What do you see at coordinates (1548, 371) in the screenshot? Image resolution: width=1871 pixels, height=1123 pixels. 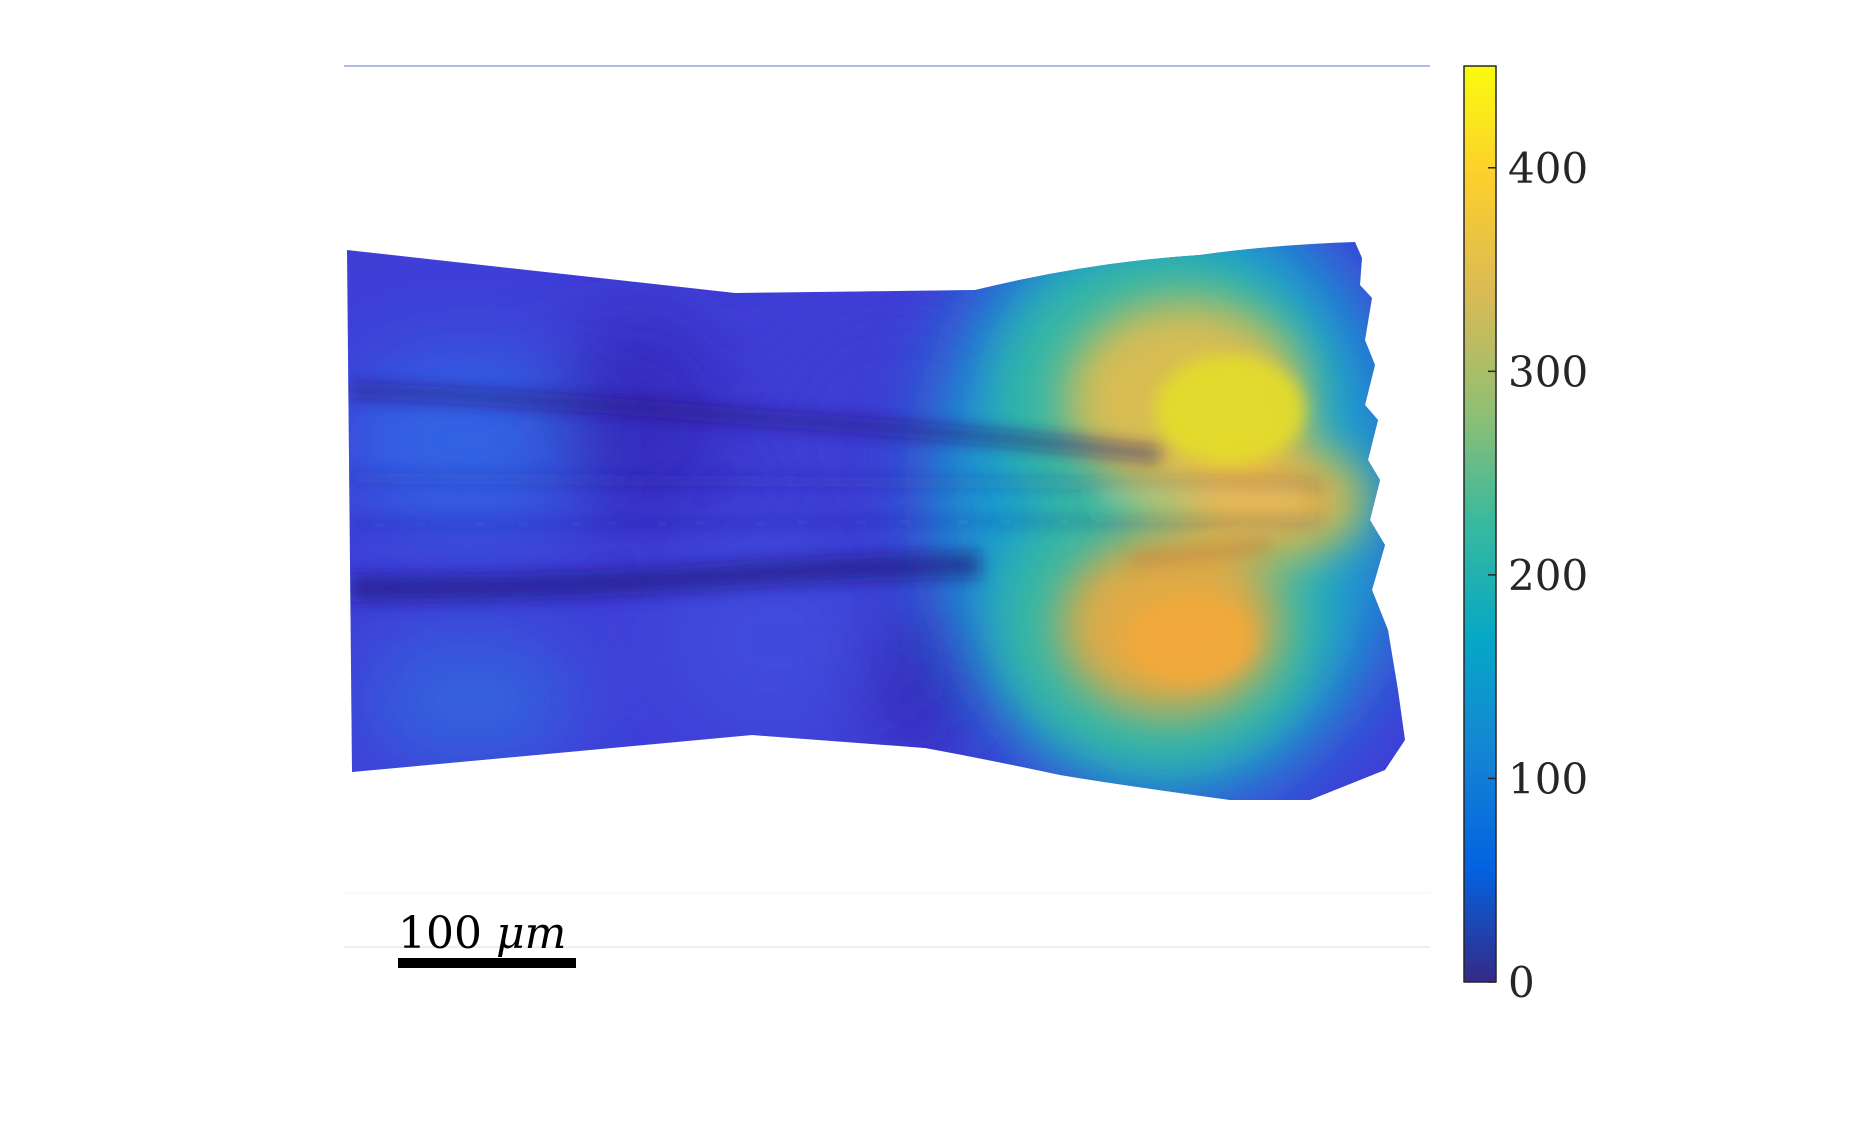 I see `colorbar-tick-label: 300` at bounding box center [1548, 371].